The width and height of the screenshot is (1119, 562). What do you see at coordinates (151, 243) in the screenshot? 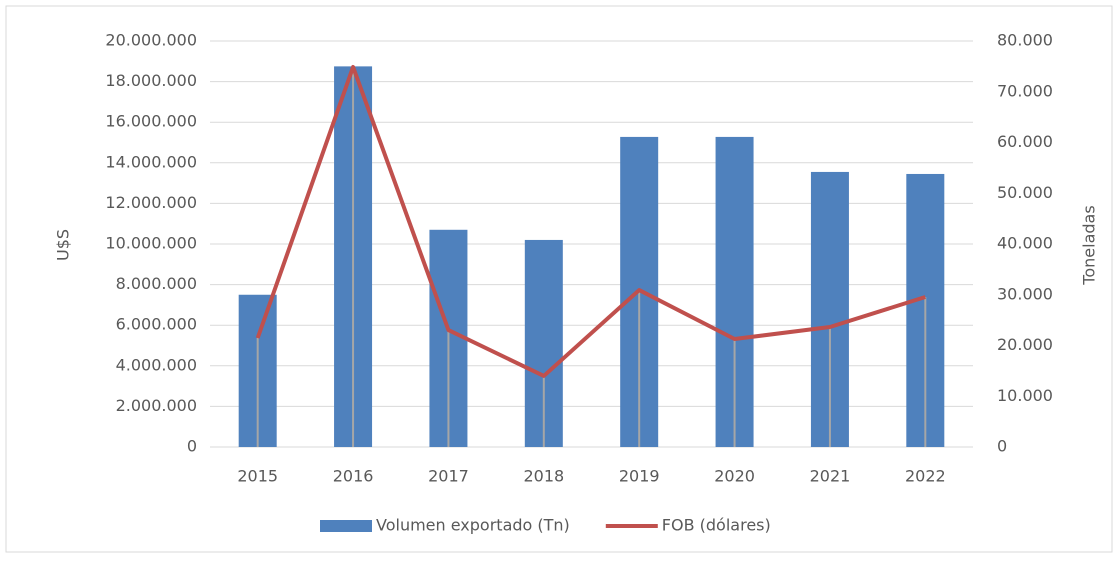
I see `y-tick-label: 10.000.000` at bounding box center [151, 243].